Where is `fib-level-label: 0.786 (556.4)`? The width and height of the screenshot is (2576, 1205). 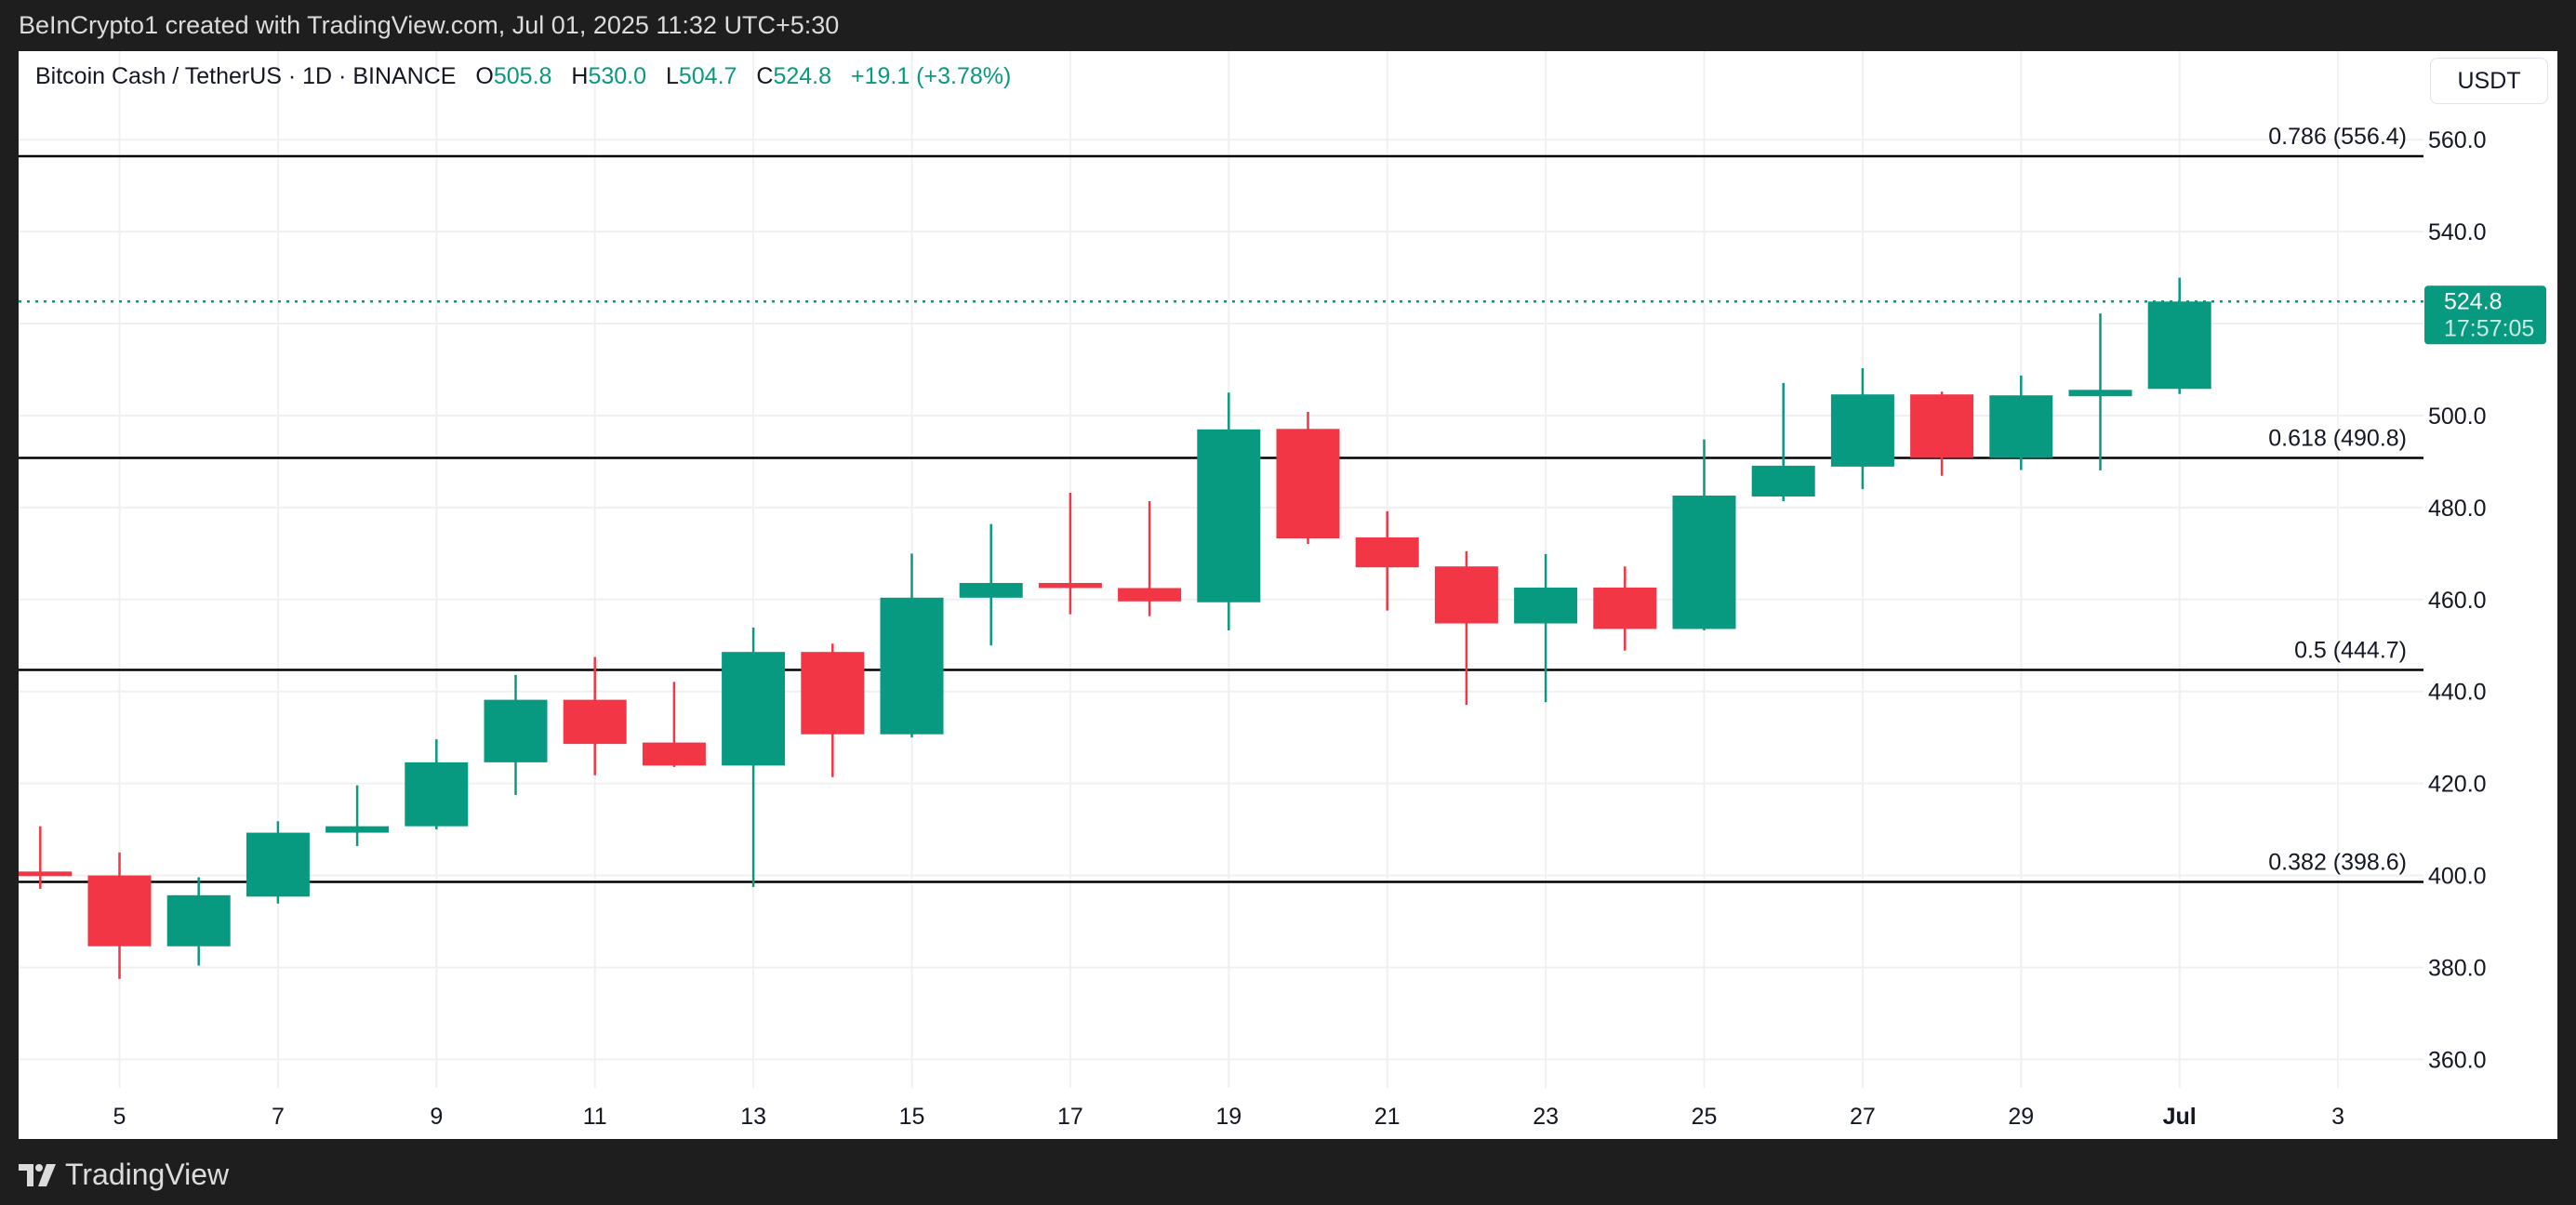
fib-level-label: 0.786 (556.4) is located at coordinates (2337, 137).